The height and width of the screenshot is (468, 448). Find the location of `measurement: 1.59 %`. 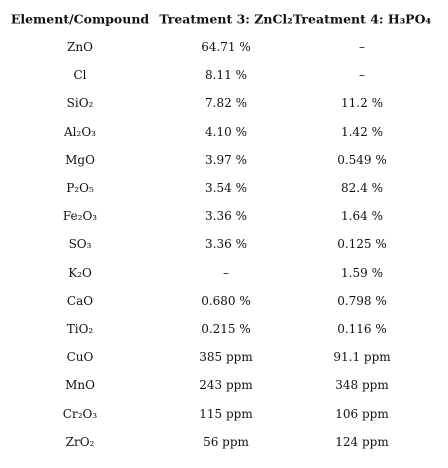

measurement: 1.59 % is located at coordinates (362, 272).